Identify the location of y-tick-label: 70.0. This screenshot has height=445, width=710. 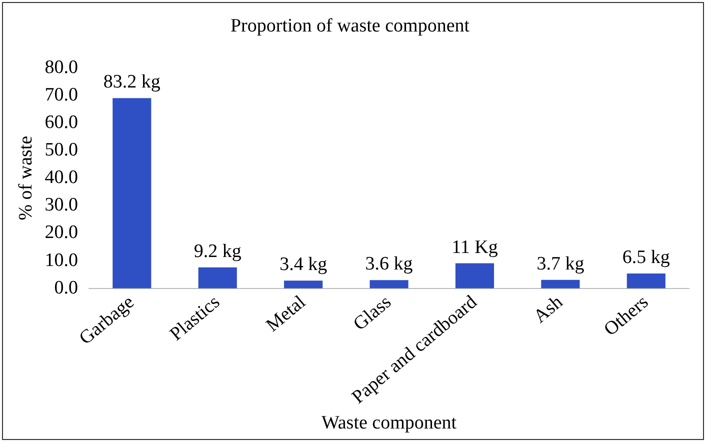
(61, 95).